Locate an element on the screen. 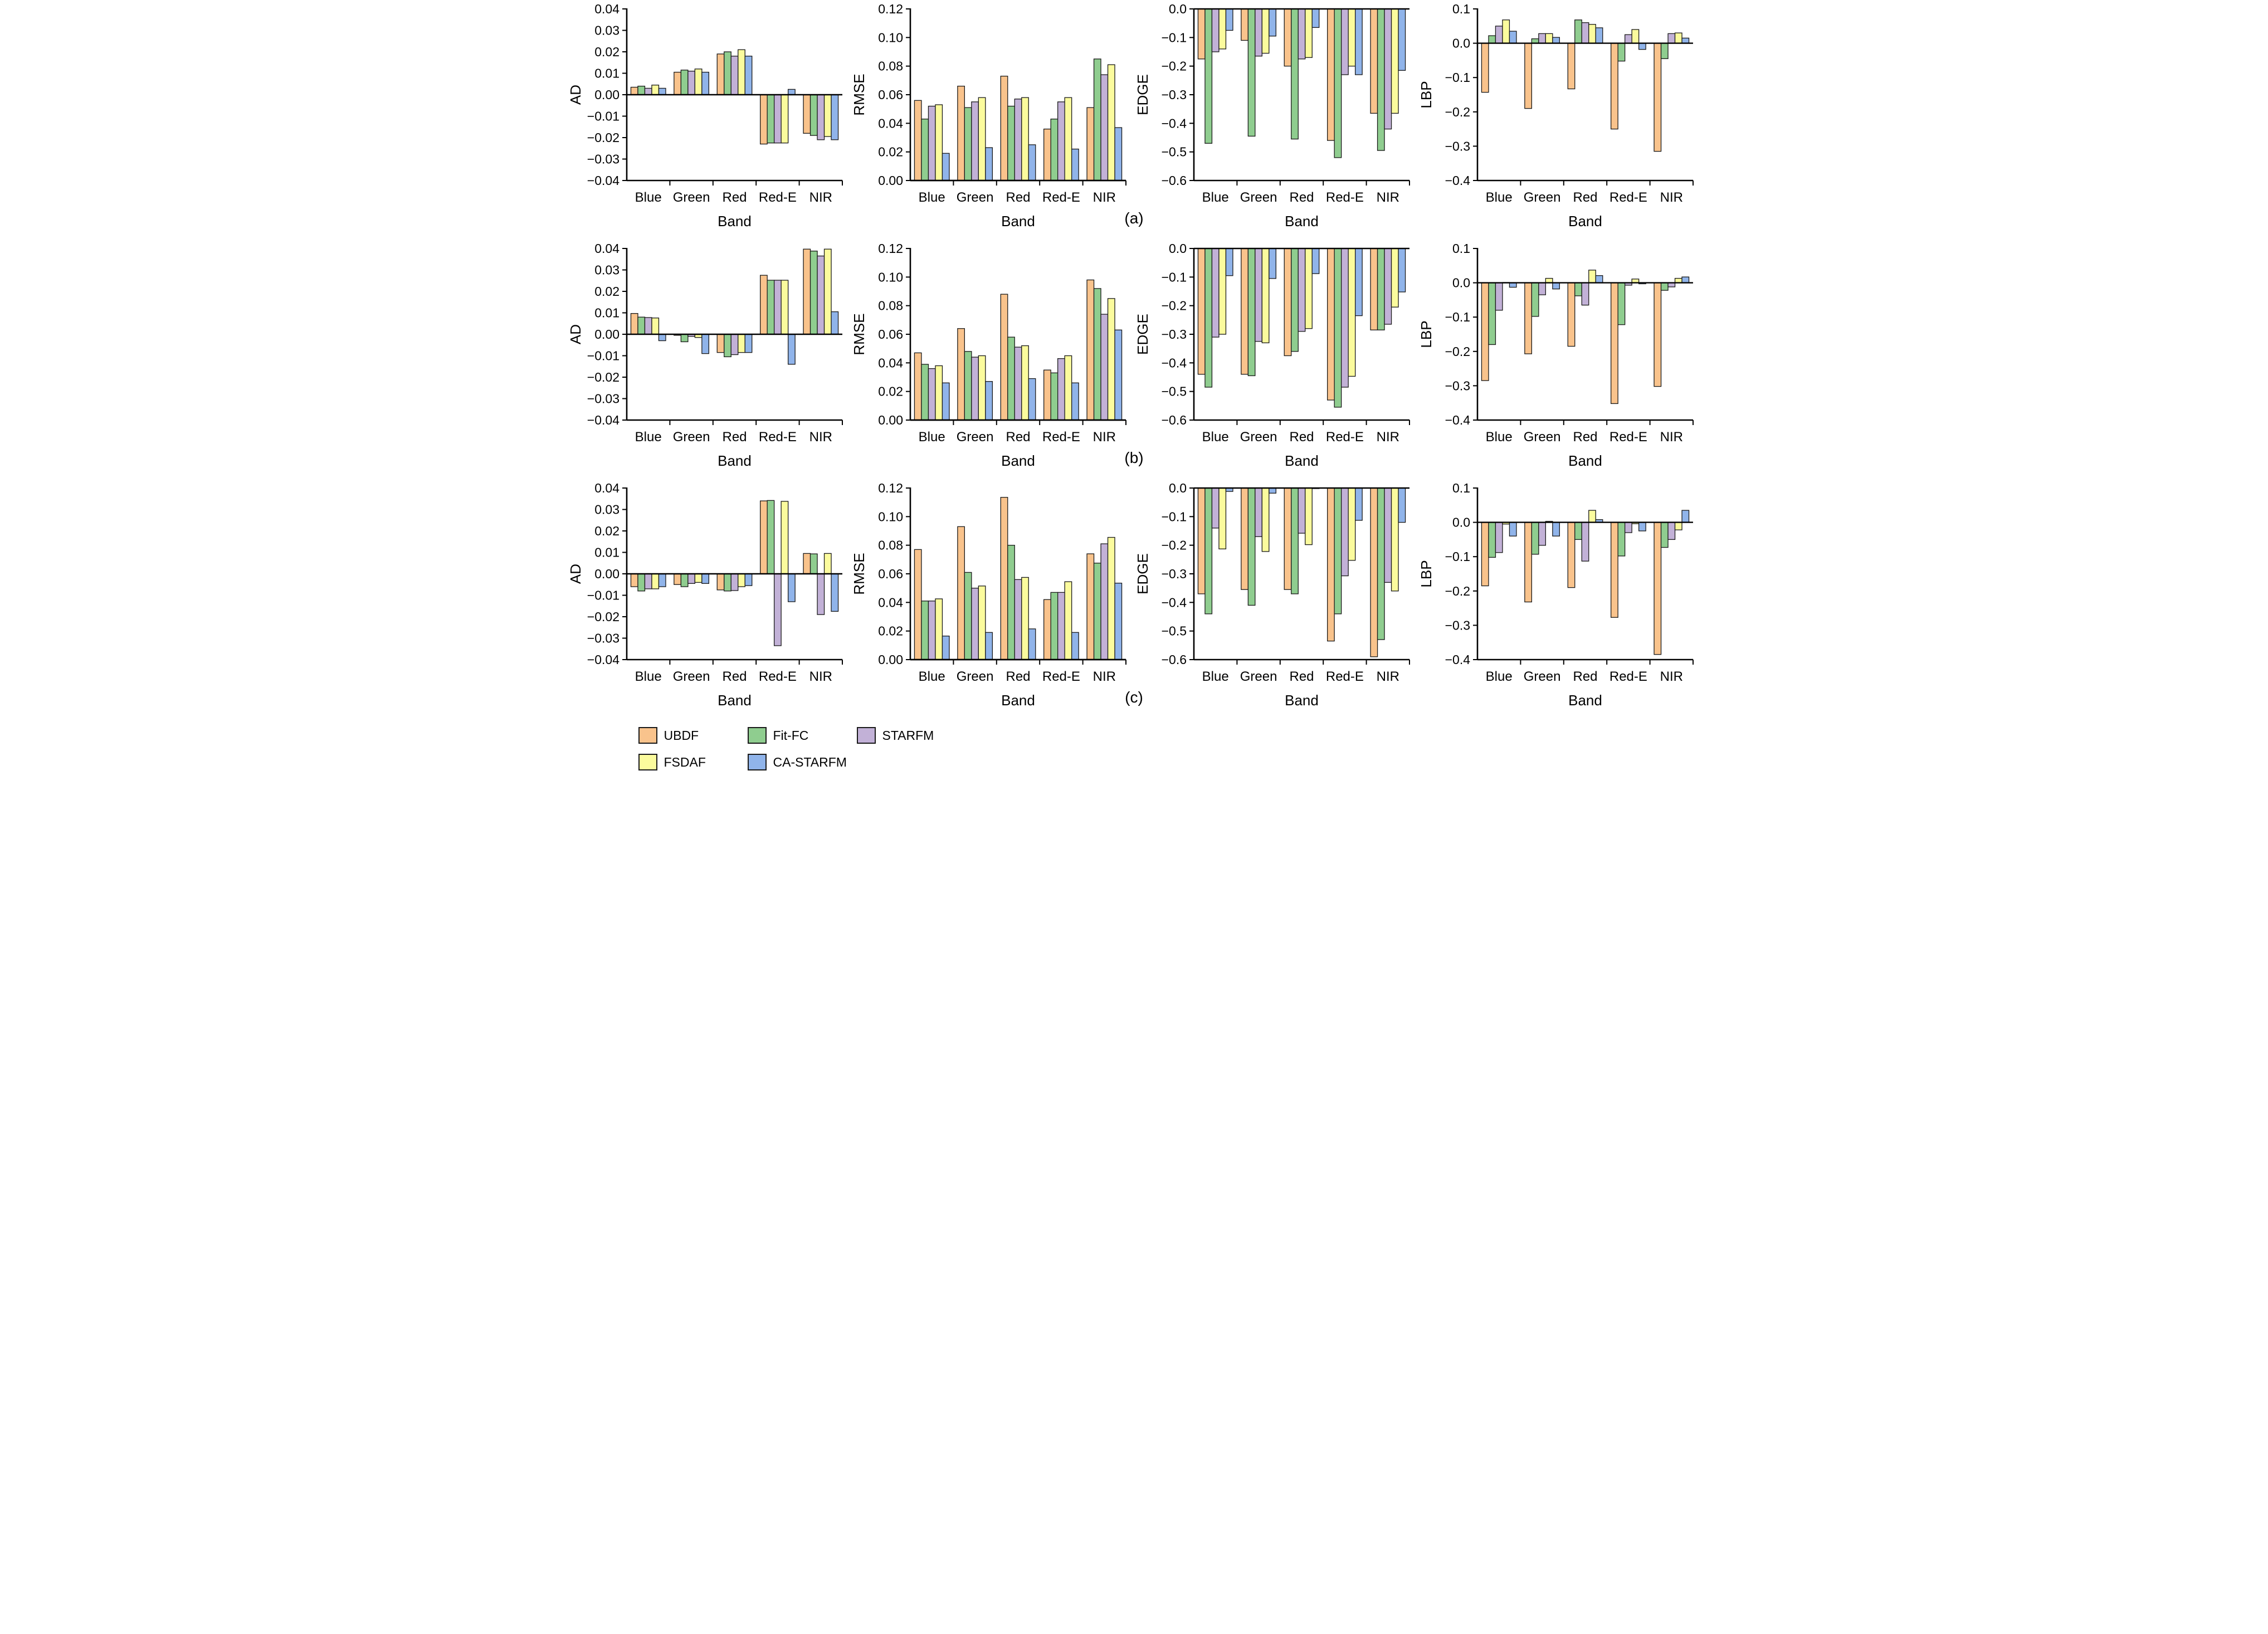  bar-b-AD-Red-CA-STARFM is located at coordinates (748, 343).